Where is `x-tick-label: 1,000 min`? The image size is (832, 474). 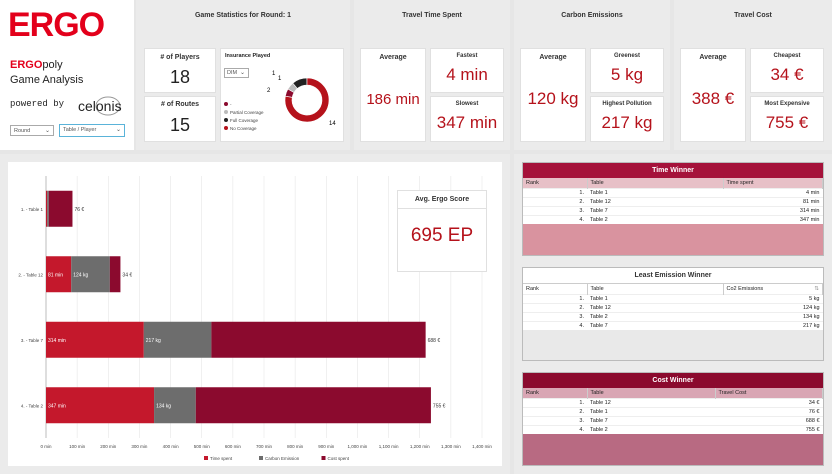 x-tick-label: 1,000 min is located at coordinates (358, 446).